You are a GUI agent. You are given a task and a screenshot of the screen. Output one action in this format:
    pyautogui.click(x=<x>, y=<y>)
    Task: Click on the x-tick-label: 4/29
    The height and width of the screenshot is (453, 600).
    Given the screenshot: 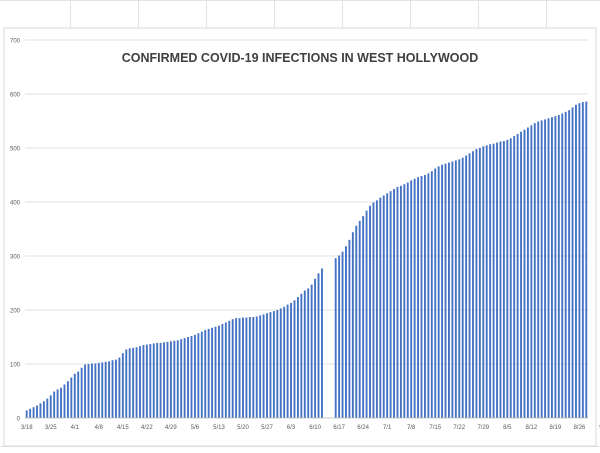 What is the action you would take?
    pyautogui.click(x=171, y=428)
    